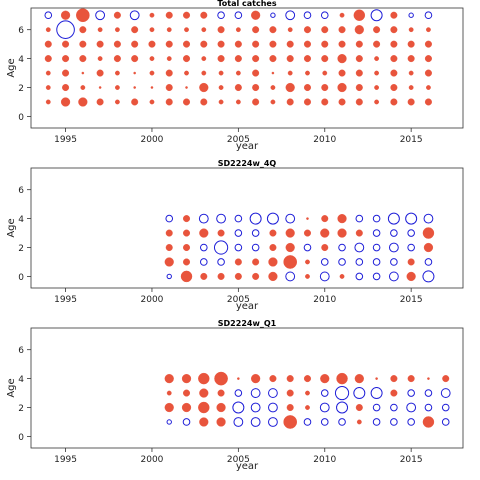  What do you see at coordinates (411, 460) in the screenshot?
I see `panel-2-xtick-label: 2015` at bounding box center [411, 460].